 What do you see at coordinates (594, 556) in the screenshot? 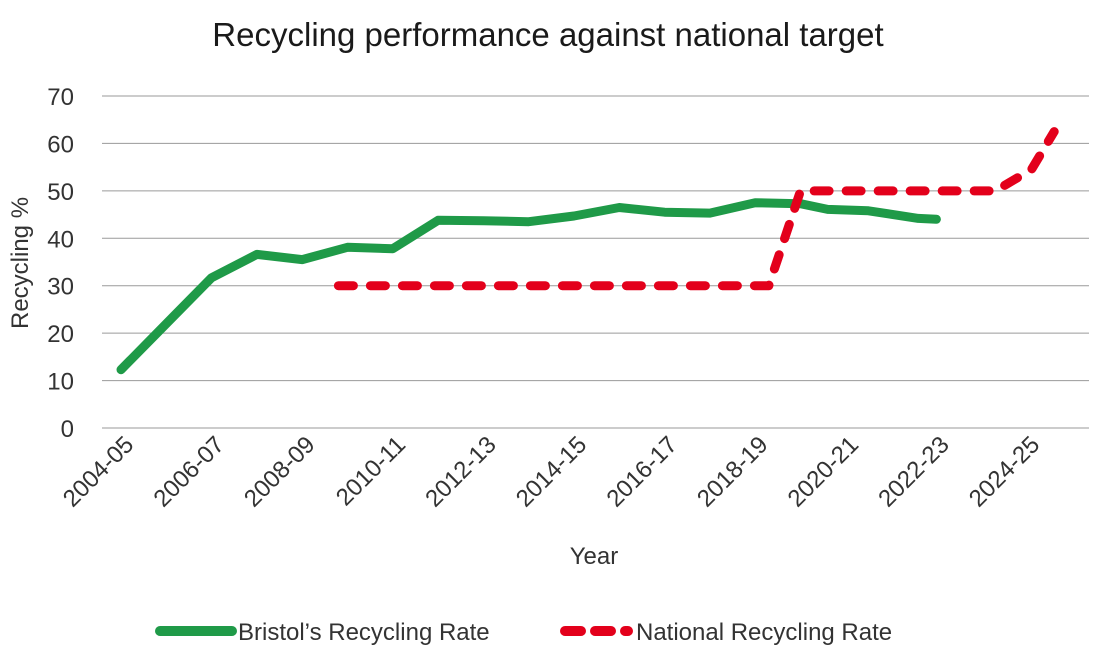
I see `x-axis-label: Year` at bounding box center [594, 556].